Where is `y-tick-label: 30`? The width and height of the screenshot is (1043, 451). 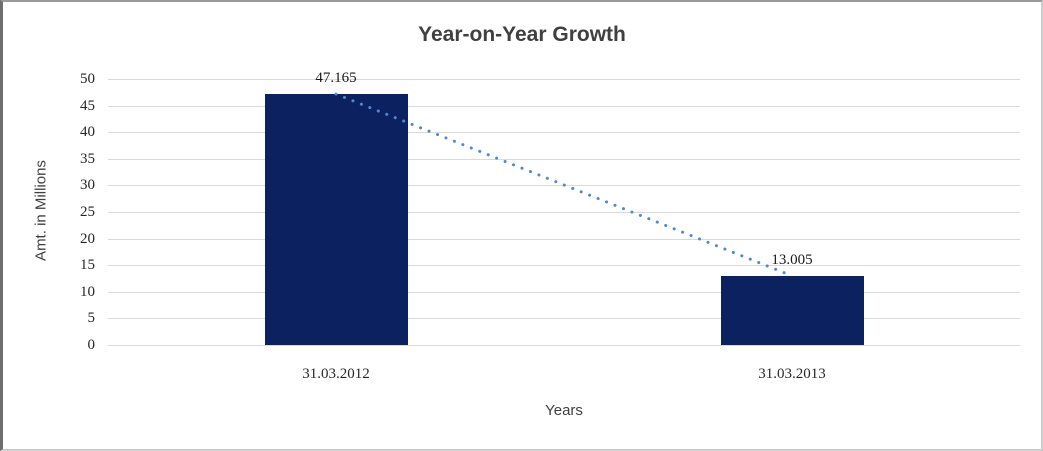 y-tick-label: 30 is located at coordinates (87, 185).